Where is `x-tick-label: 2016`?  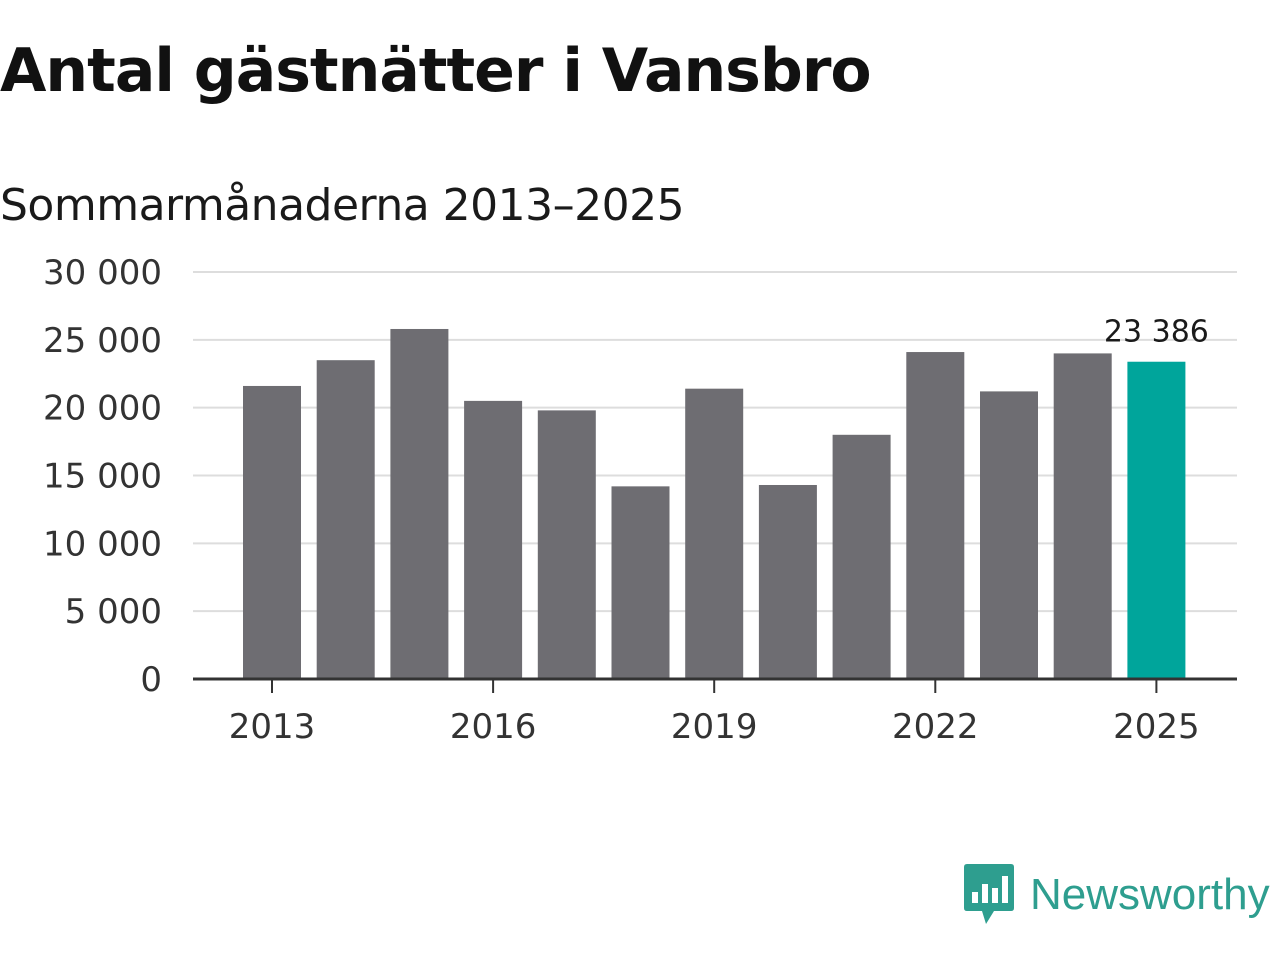
x-tick-label: 2016 is located at coordinates (493, 727).